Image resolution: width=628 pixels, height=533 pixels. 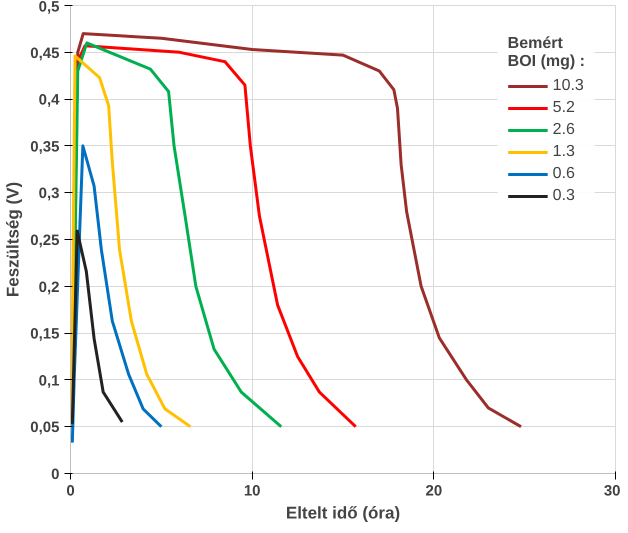 What do you see at coordinates (612, 491) in the screenshot?
I see `x-tick-label: 30` at bounding box center [612, 491].